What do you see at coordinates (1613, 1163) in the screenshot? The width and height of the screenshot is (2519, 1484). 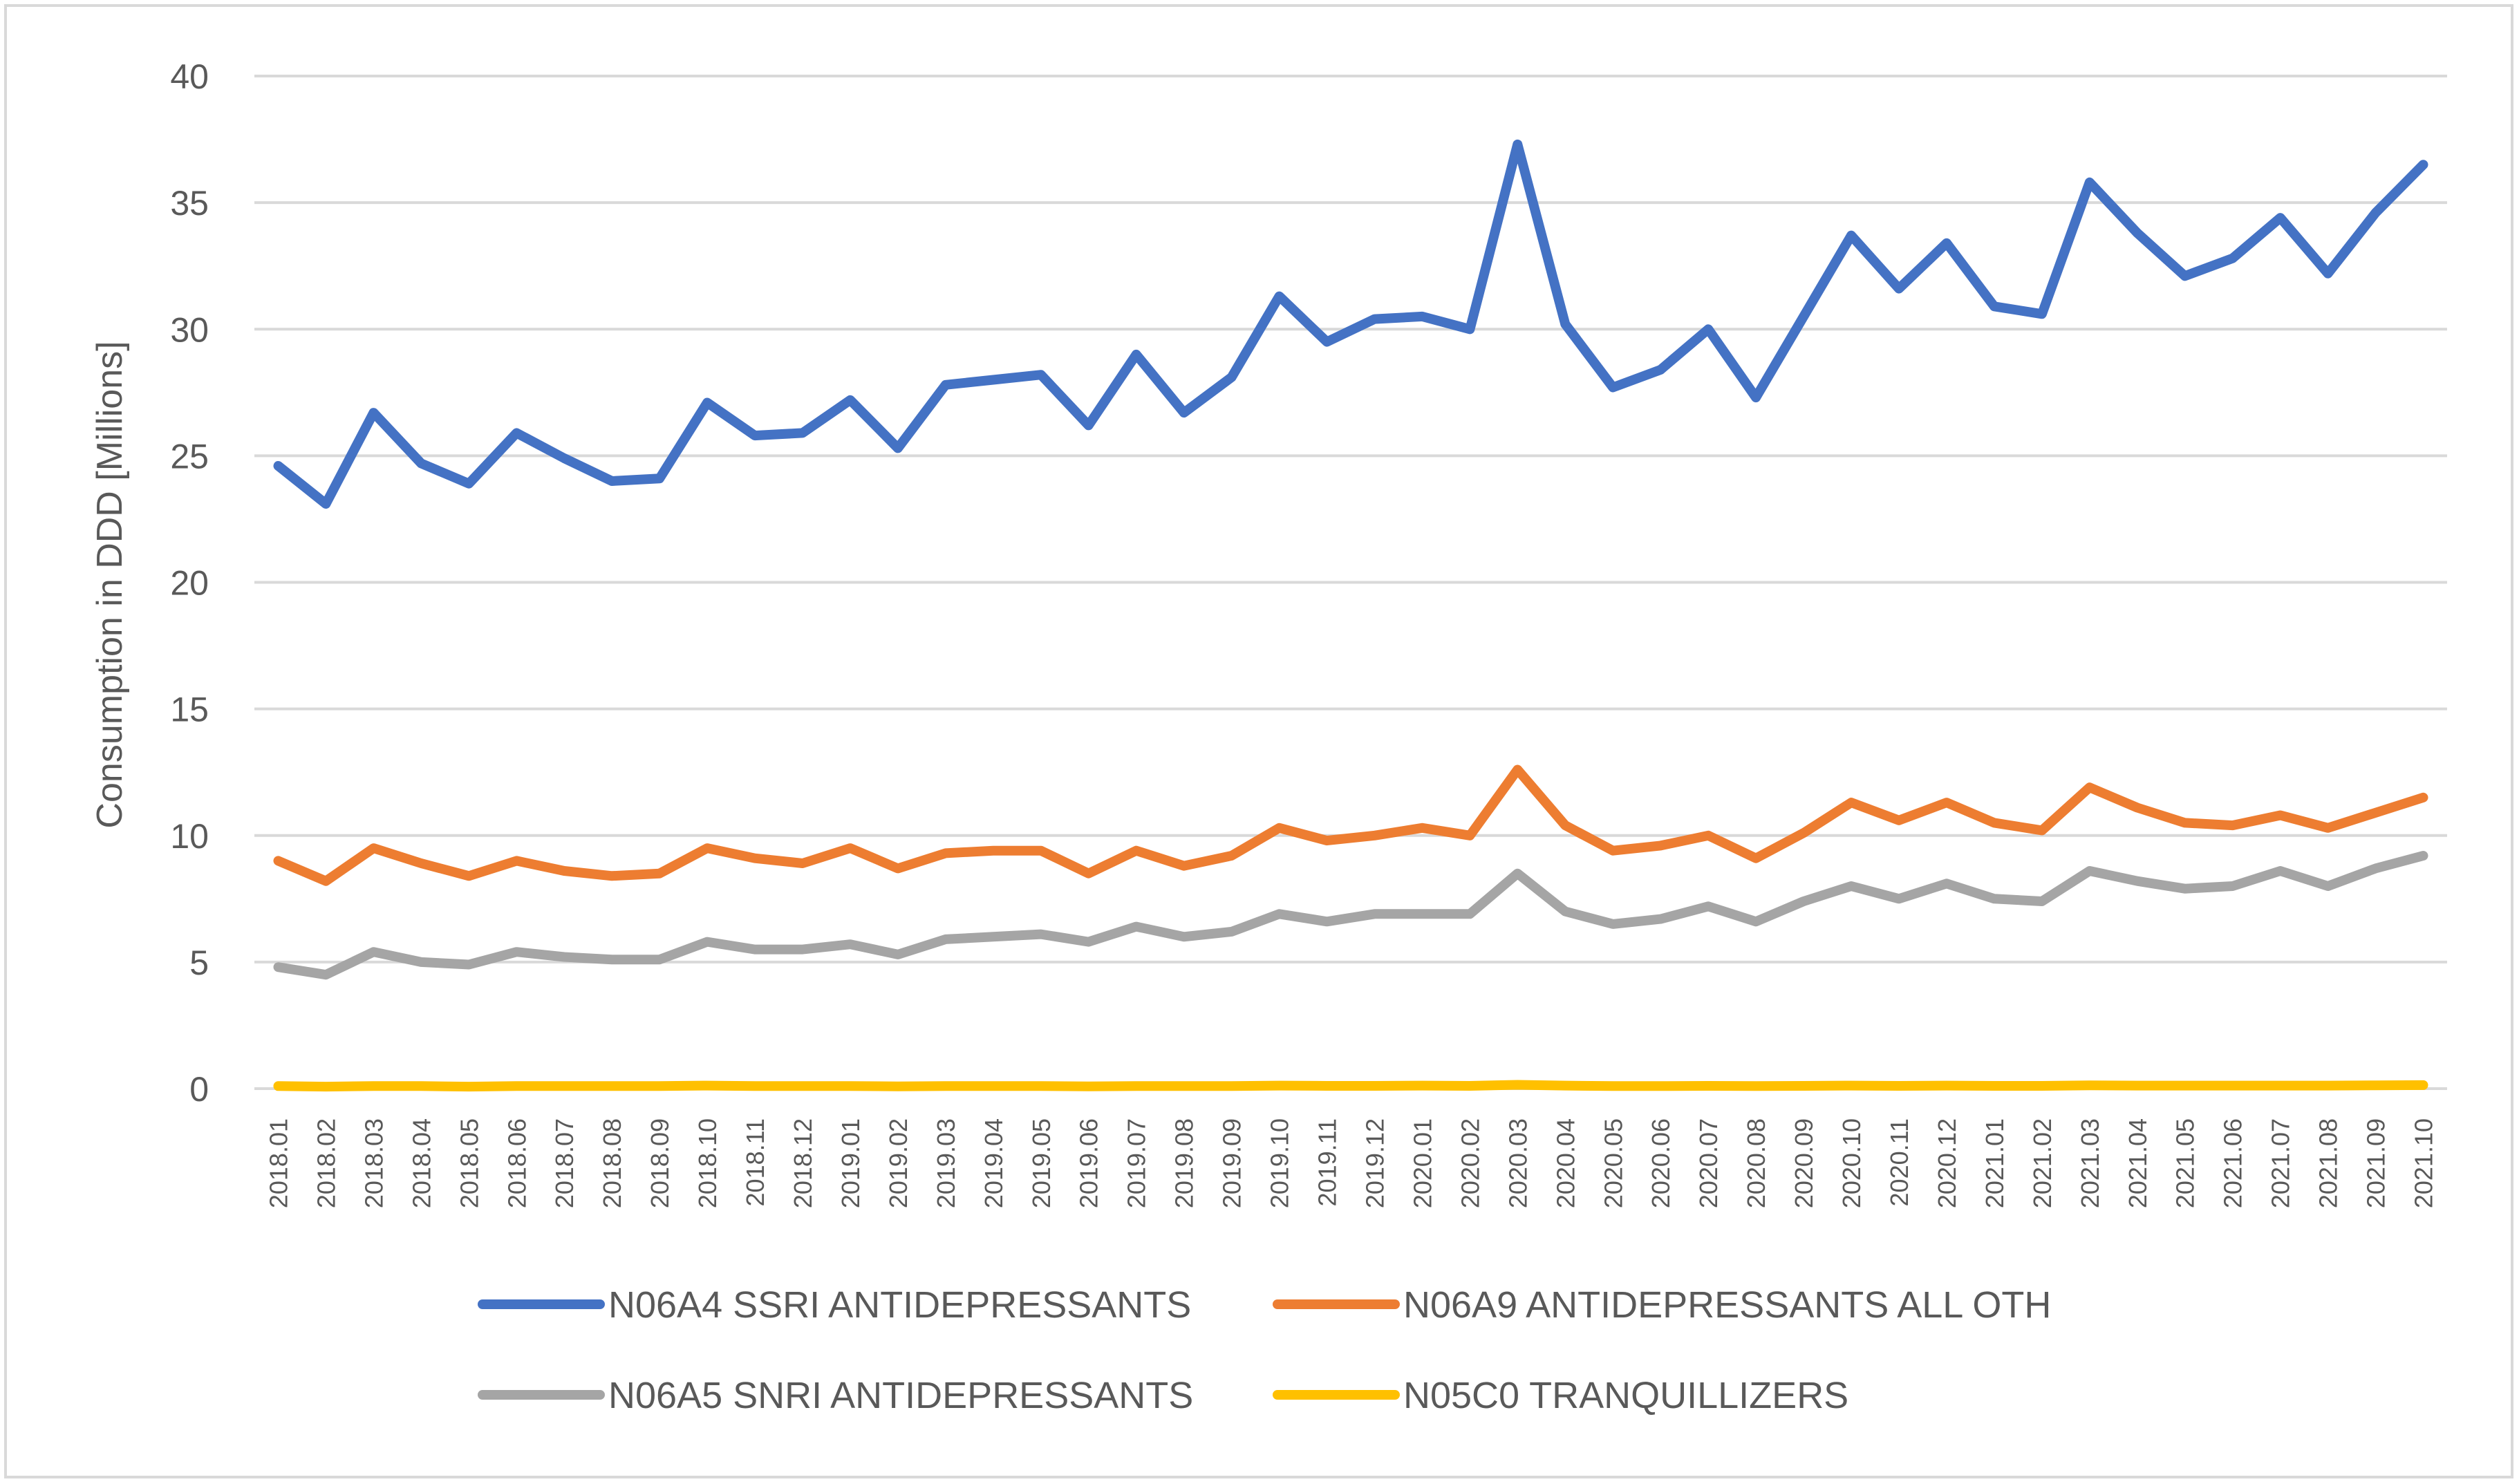 I see `x-tick-label: 2020.05` at bounding box center [1613, 1163].